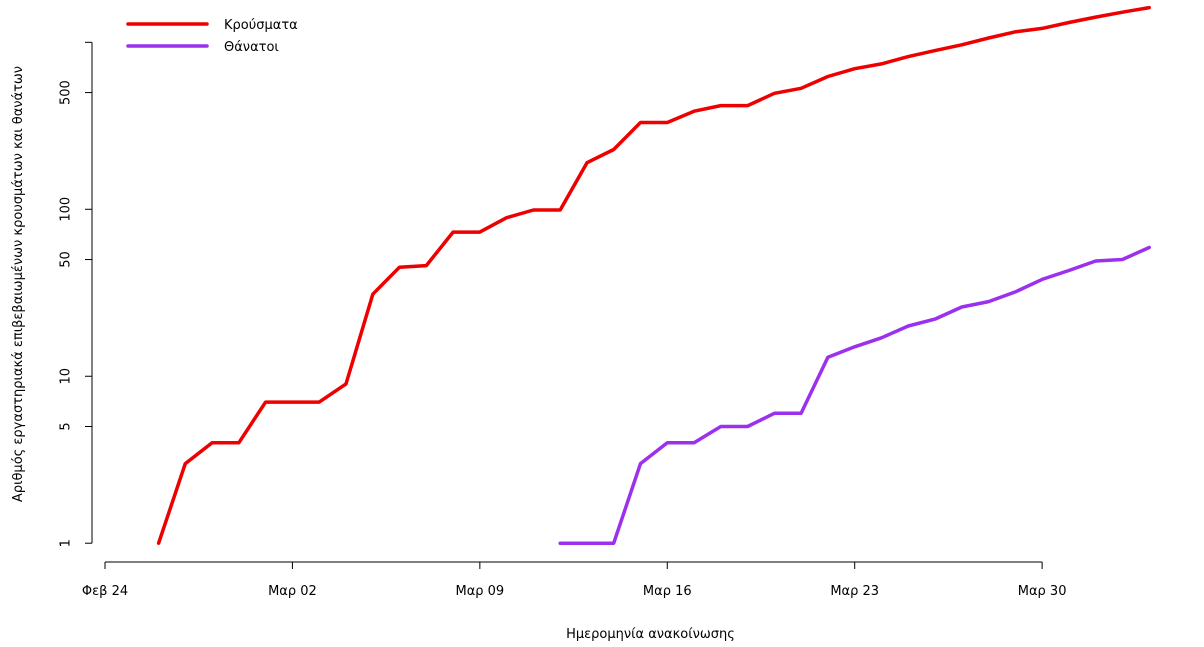  What do you see at coordinates (212, 36) in the screenshot?
I see `legend: Κρούσματα Θάνατοι` at bounding box center [212, 36].